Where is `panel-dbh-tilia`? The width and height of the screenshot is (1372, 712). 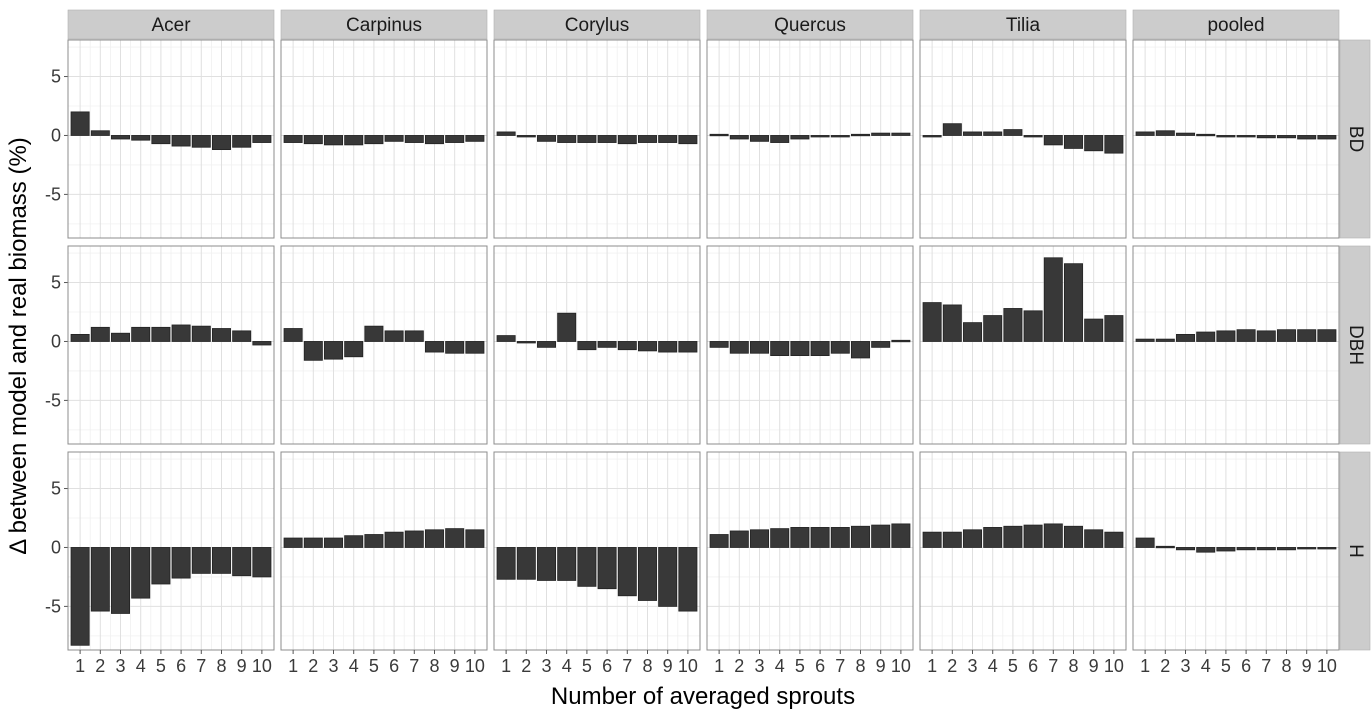
panel-dbh-tilia is located at coordinates (1023, 345).